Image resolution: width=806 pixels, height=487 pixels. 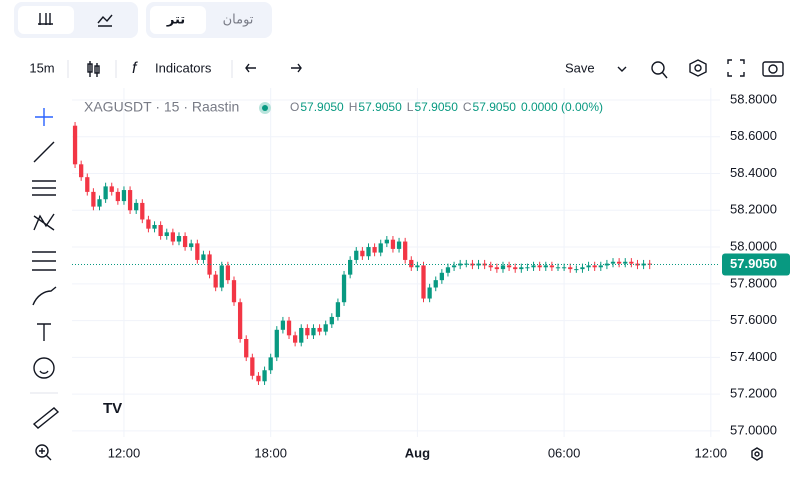 I want to click on fx-icon: f, so click(x=135, y=68).